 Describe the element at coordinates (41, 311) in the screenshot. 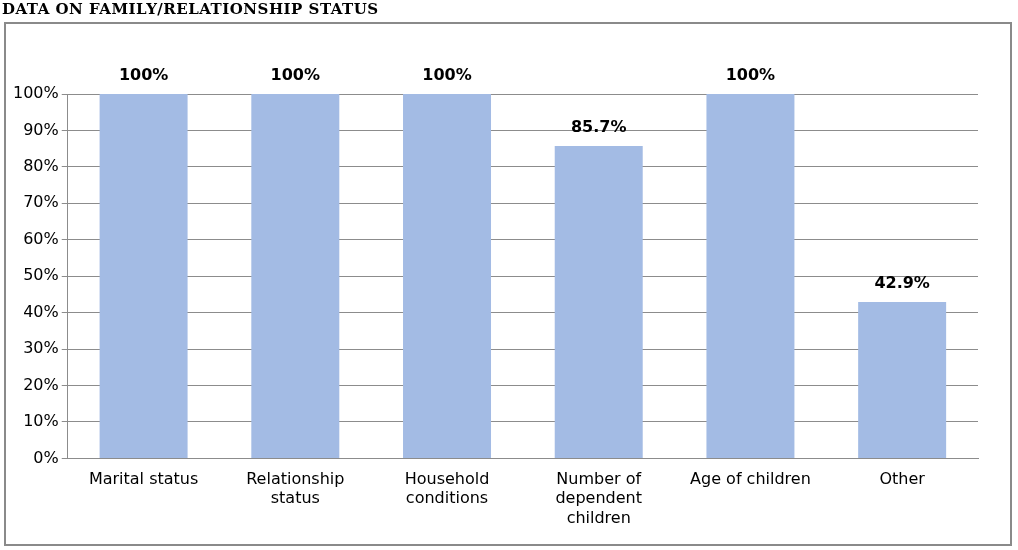

I see `y-tick-label: 40%` at that location.